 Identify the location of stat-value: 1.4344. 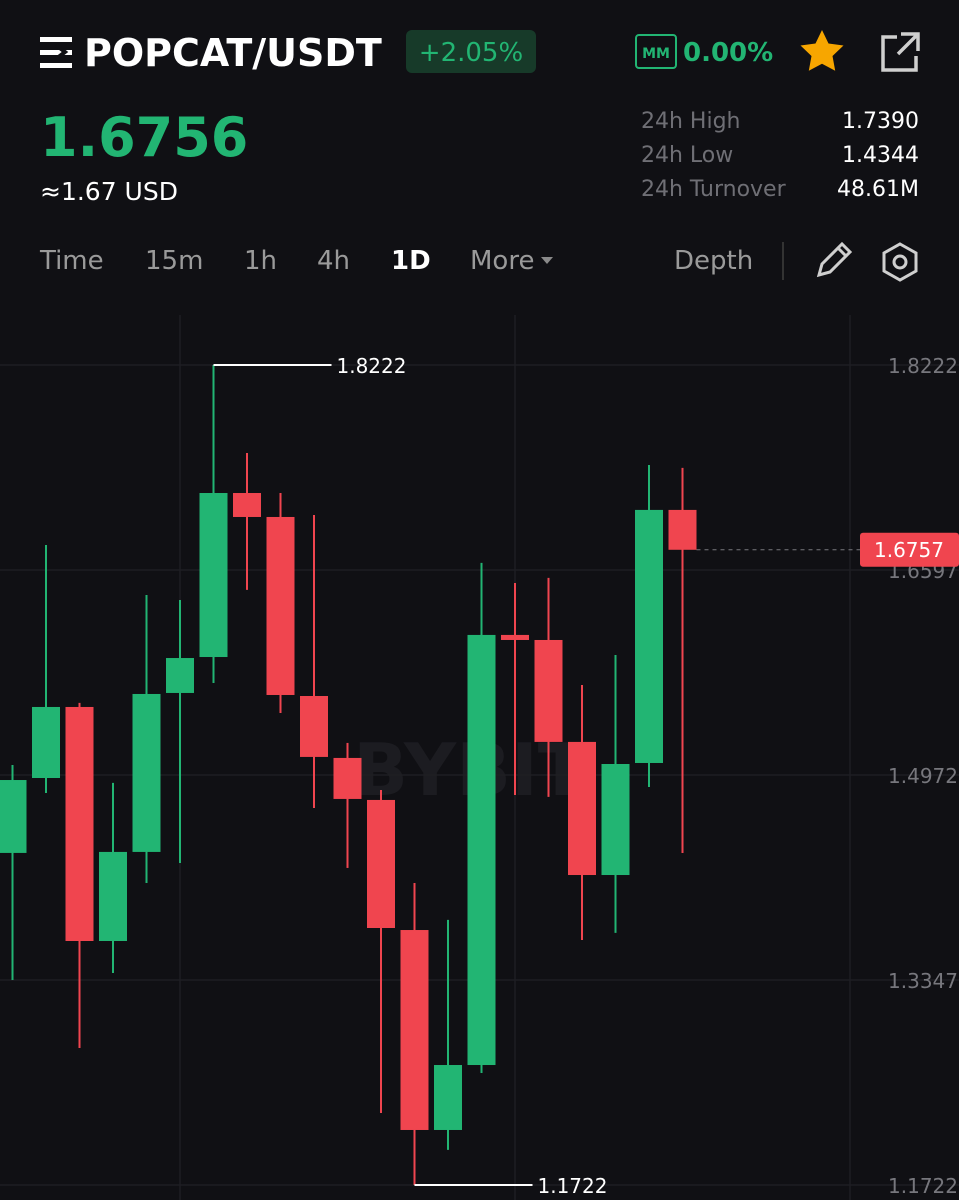
(880, 155).